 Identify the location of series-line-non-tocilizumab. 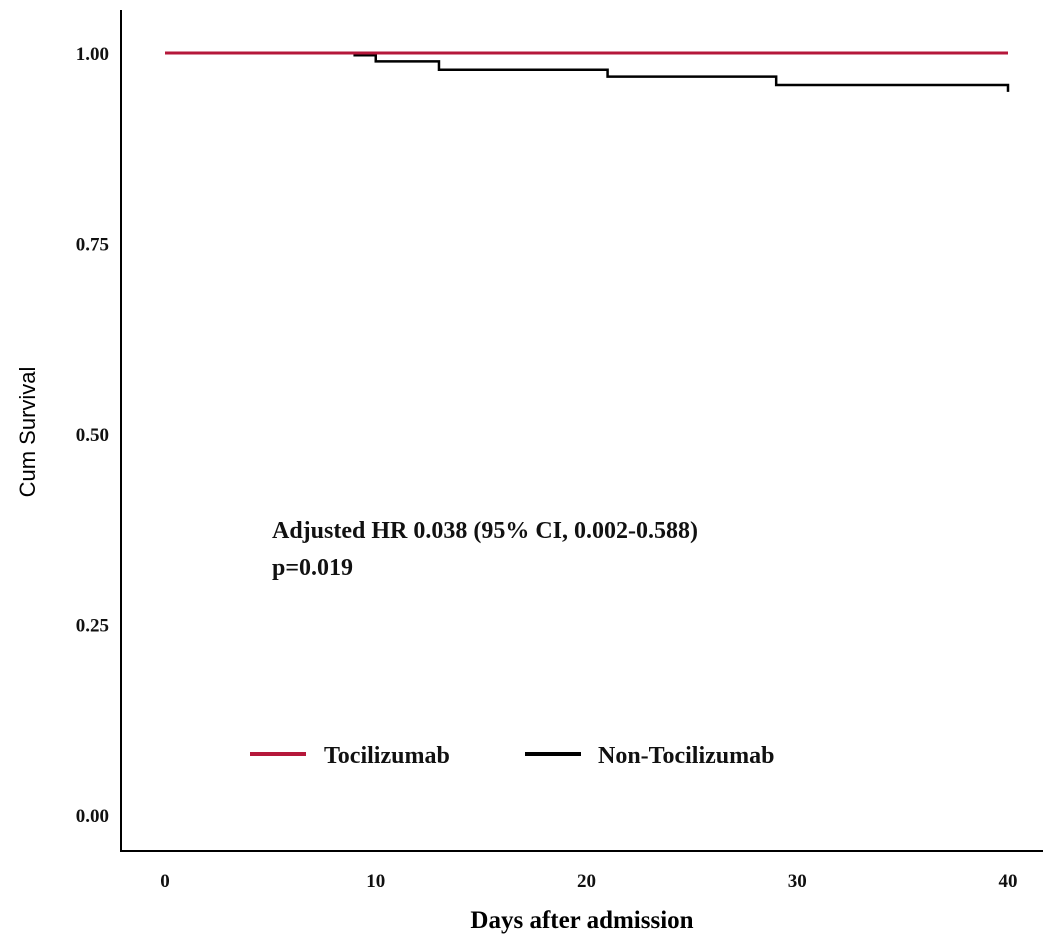
(587, 71).